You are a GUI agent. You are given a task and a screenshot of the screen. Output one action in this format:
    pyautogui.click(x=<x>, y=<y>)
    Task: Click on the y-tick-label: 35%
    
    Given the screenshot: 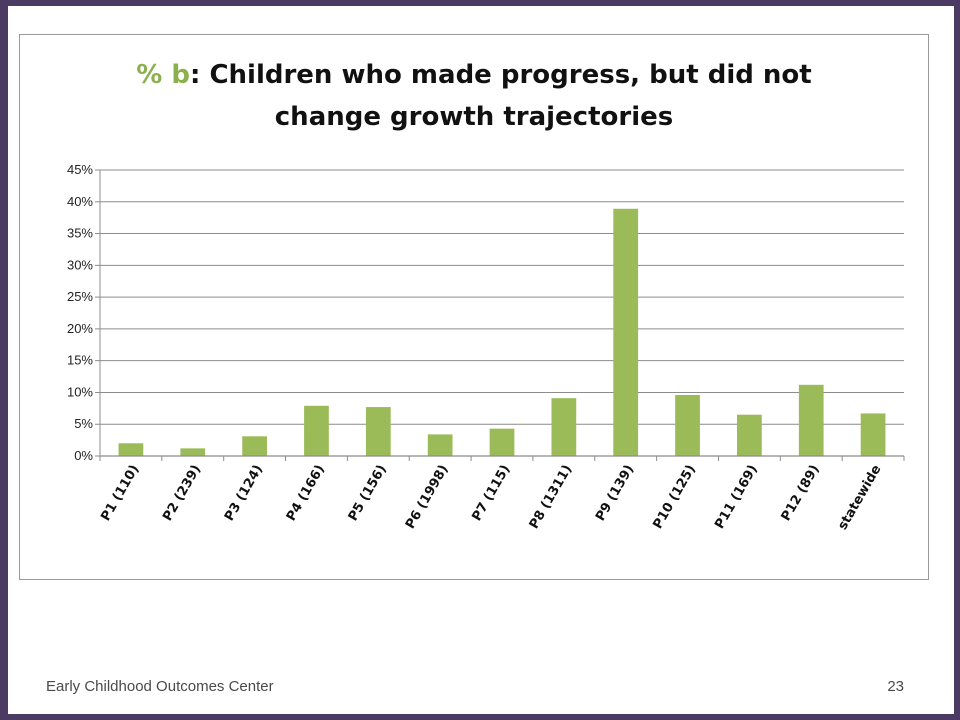 What is the action you would take?
    pyautogui.click(x=80, y=233)
    